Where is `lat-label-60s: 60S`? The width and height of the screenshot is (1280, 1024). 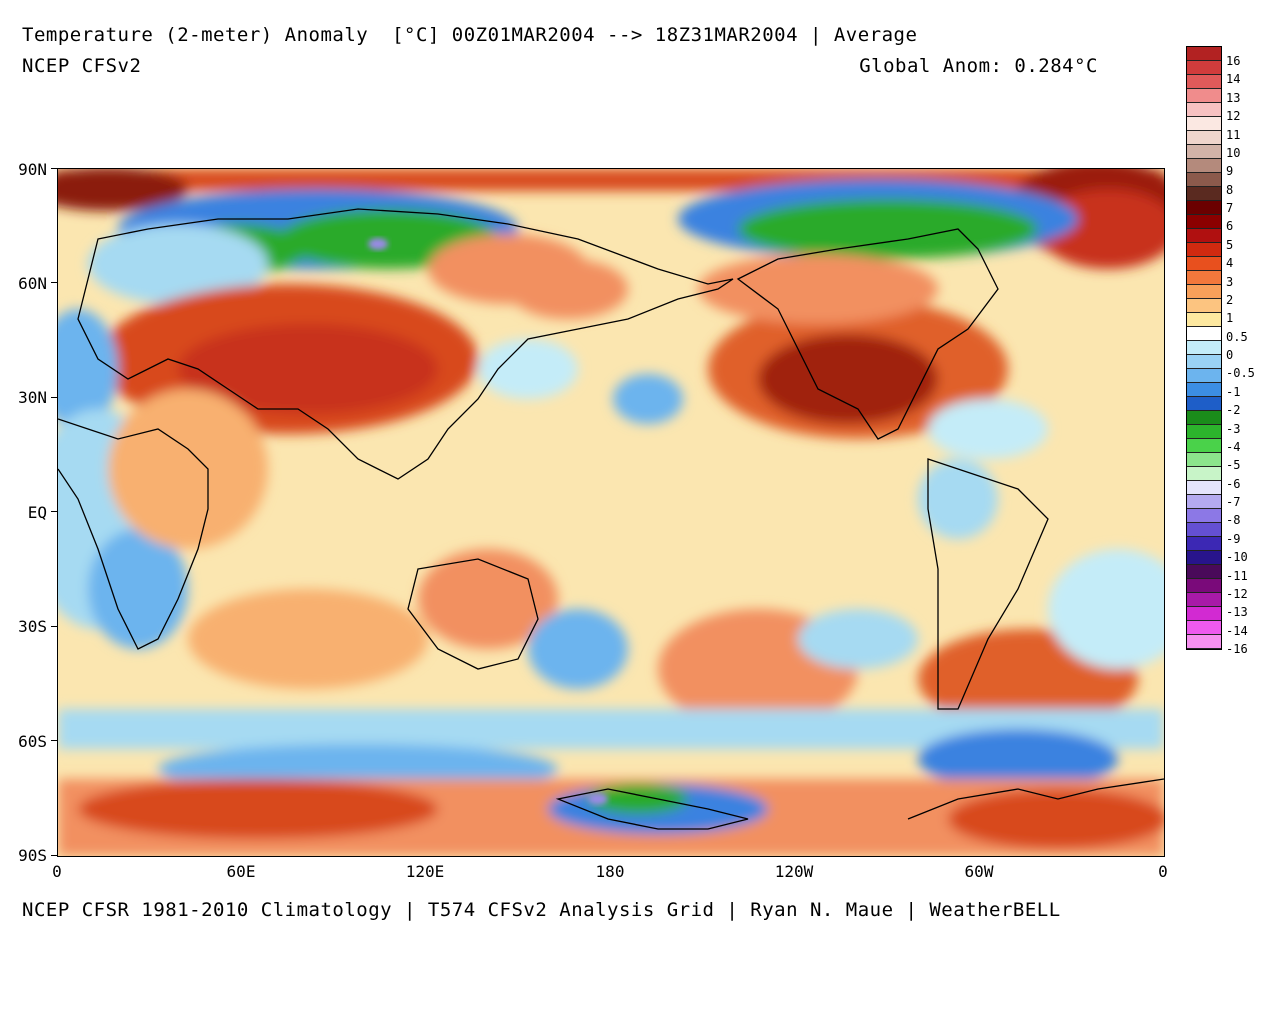
lat-label-60s: 60S is located at coordinates (32, 741).